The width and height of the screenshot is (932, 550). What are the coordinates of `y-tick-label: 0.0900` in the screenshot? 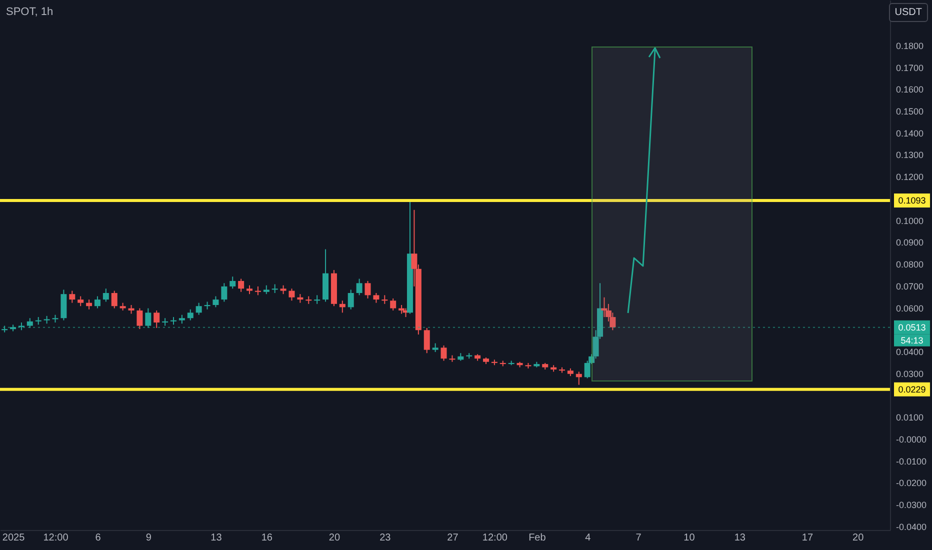 It's located at (910, 243).